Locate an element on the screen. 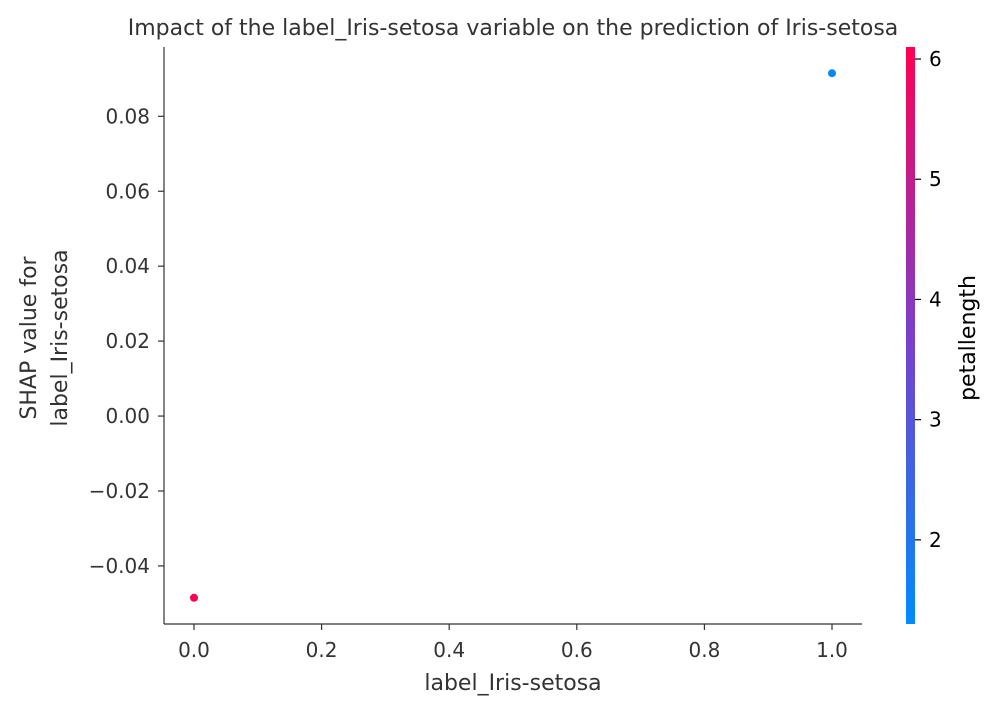 This screenshot has height=711, width=1002. x-tick-label: 0.4 is located at coordinates (449, 650).